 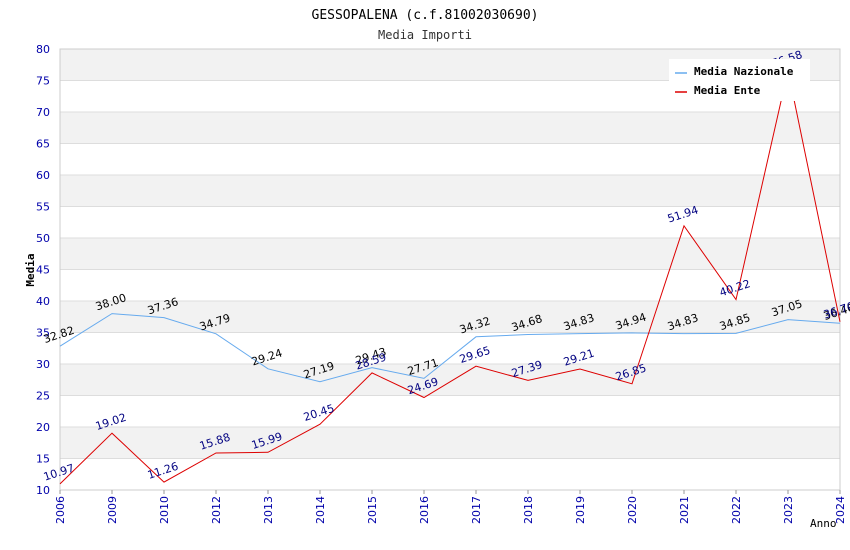 I want to click on x-tick-label: 2013, so click(x=268, y=510).